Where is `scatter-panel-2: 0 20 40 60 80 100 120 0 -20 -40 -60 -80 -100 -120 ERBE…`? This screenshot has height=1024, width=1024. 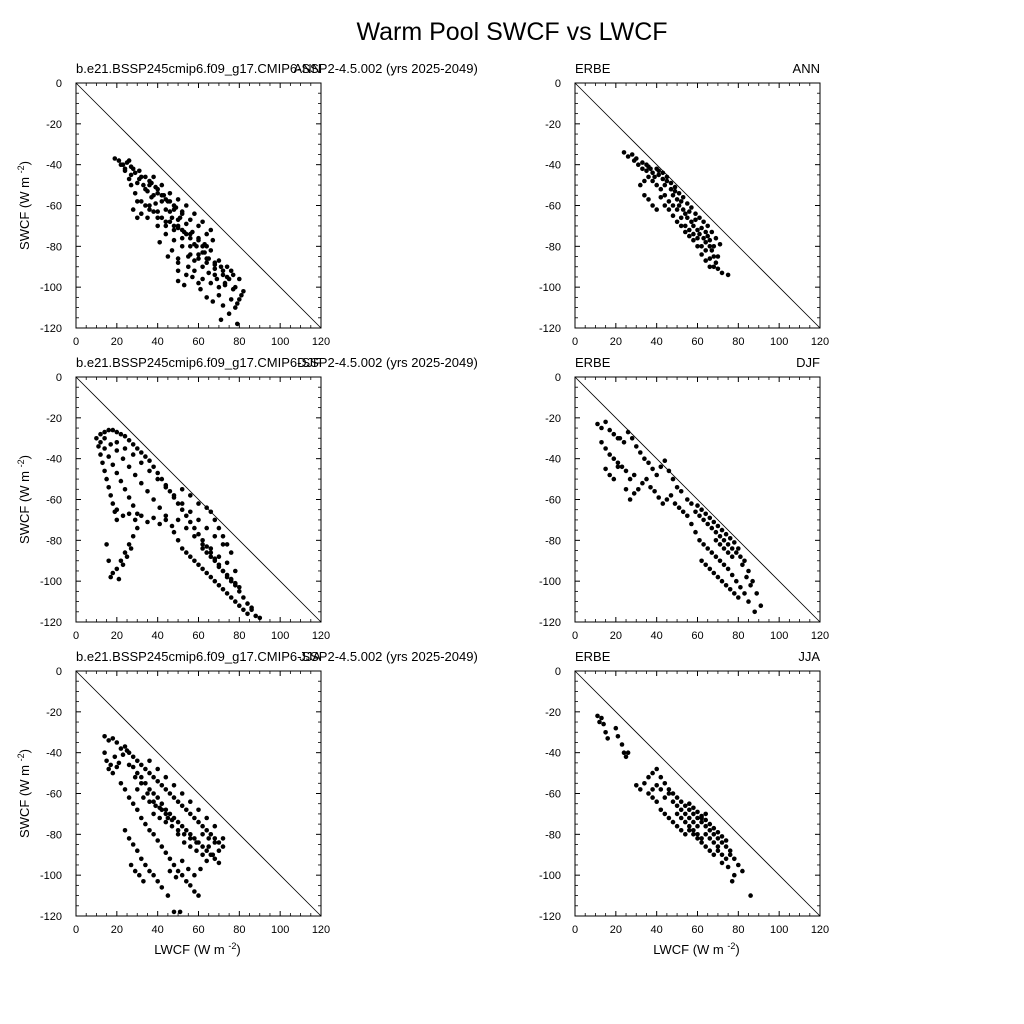 scatter-panel-2: 0 20 40 60 80 100 120 0 -20 -40 -60 -80 -100 -120 ERBE… is located at coordinates (684, 204).